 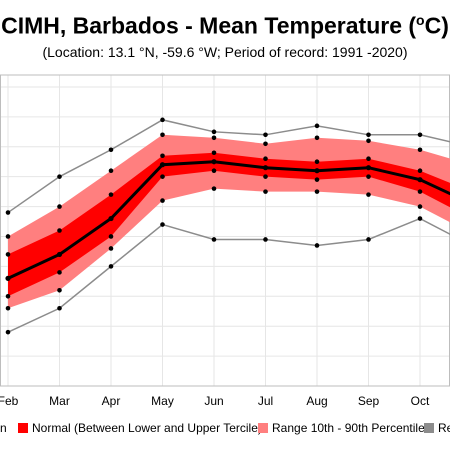 I want to click on x-tick-label: Jun, so click(x=213, y=401).